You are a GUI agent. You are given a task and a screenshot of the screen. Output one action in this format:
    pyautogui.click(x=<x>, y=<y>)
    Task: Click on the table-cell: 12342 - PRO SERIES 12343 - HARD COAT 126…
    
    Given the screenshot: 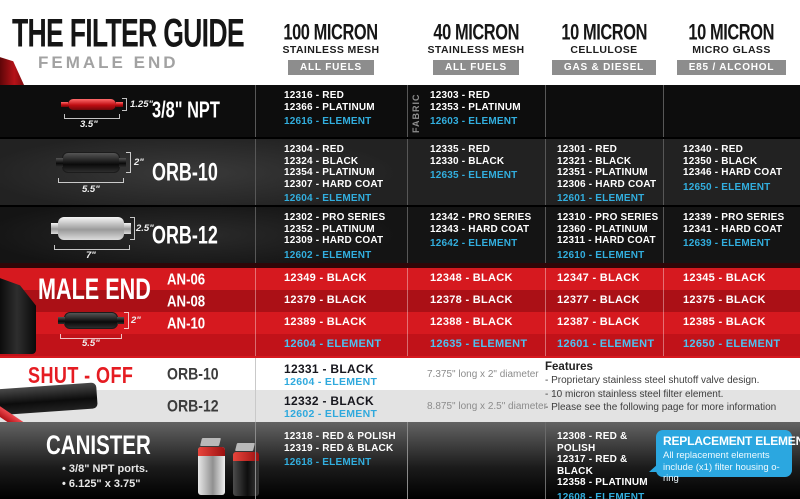 What is the action you would take?
    pyautogui.click(x=476, y=235)
    